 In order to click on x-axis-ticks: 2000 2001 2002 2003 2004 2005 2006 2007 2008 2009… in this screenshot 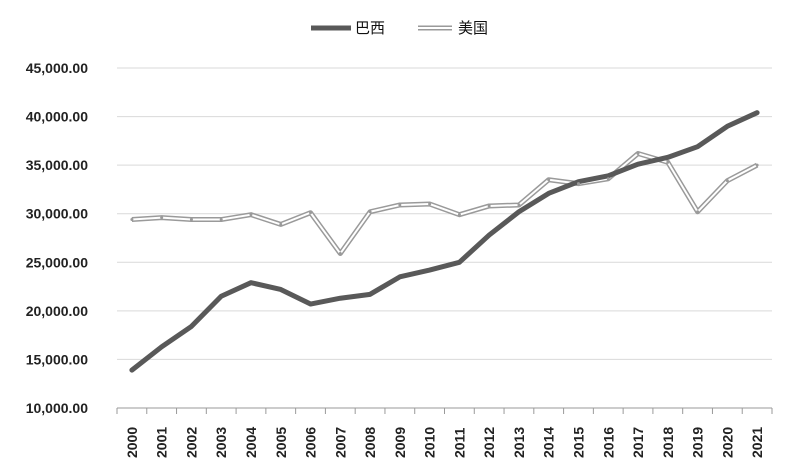, I will do `click(444, 442)`.